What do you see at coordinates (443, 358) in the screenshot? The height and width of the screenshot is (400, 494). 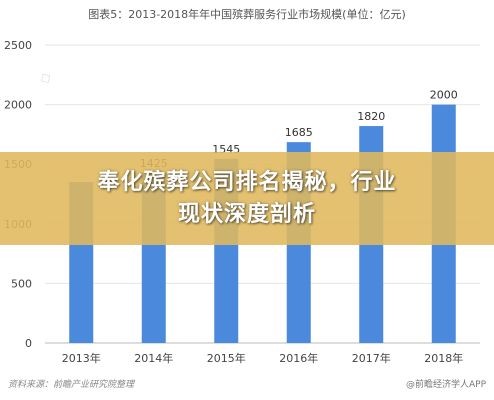 I see `x-tick-label: 2018年` at bounding box center [443, 358].